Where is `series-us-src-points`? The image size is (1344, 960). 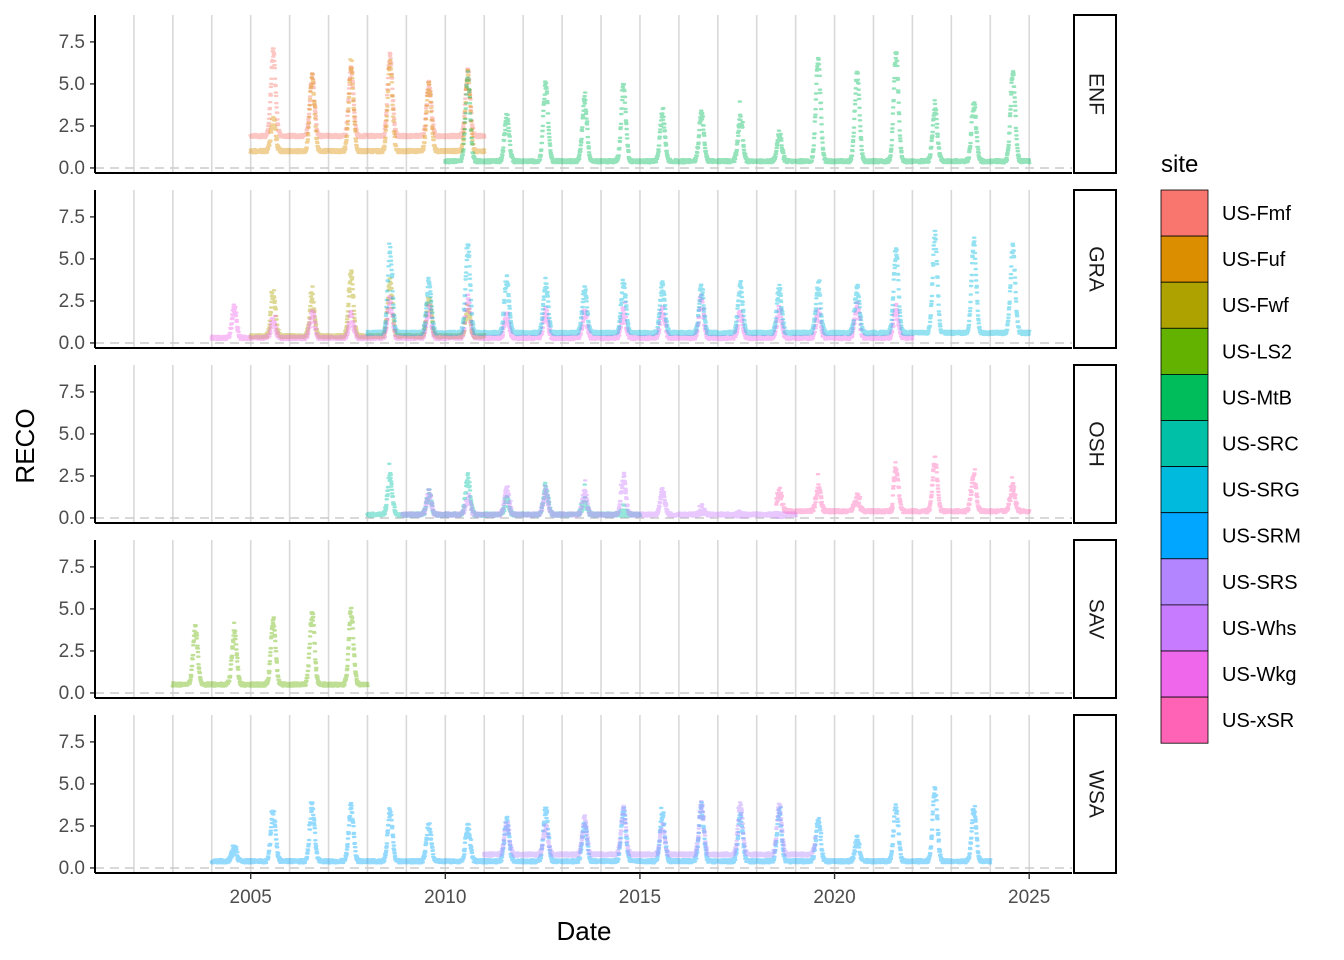 series-us-src-points is located at coordinates (504, 490).